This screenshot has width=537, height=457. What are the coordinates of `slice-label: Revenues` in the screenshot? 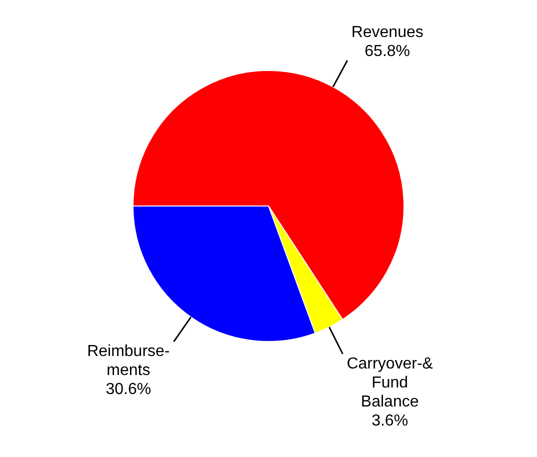 It's located at (387, 32).